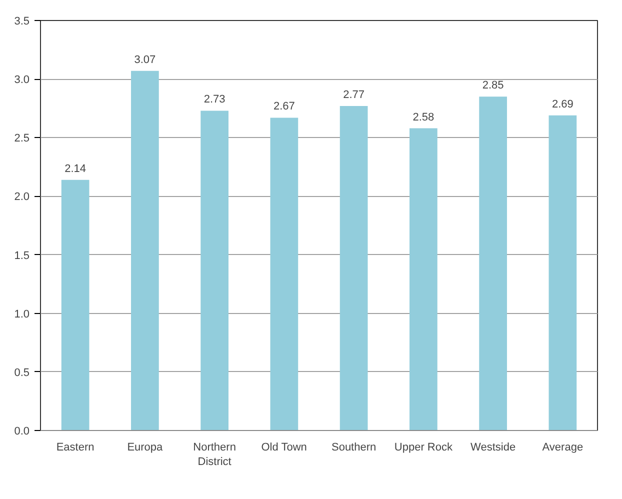  I want to click on x-tick-label: Westside, so click(493, 448).